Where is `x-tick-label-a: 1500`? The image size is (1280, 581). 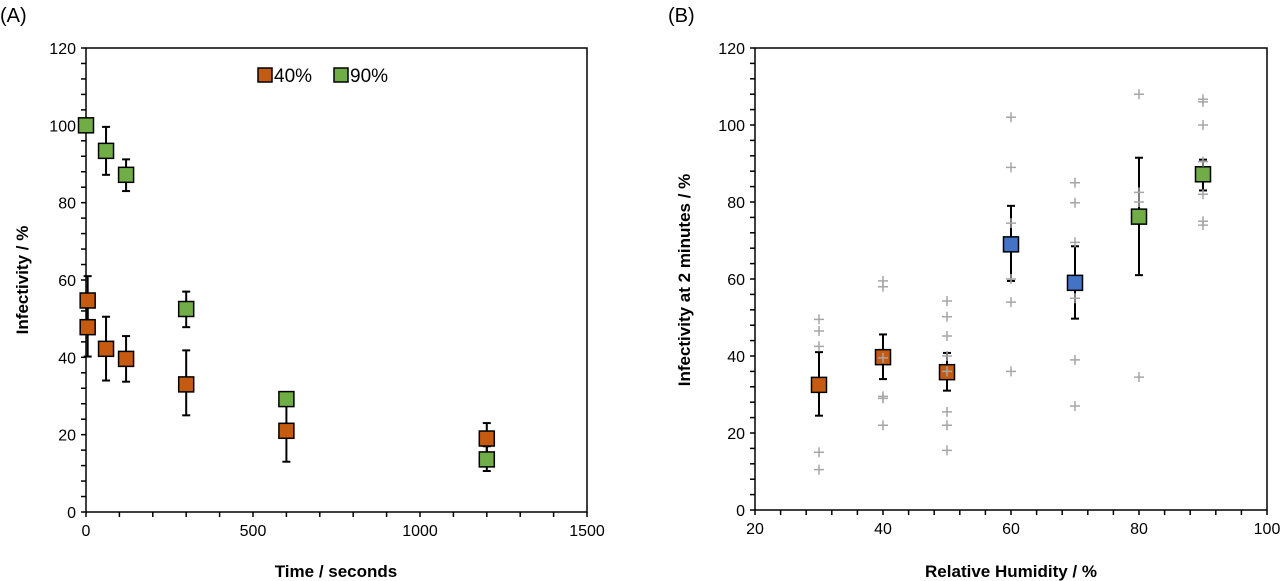 x-tick-label-a: 1500 is located at coordinates (587, 531).